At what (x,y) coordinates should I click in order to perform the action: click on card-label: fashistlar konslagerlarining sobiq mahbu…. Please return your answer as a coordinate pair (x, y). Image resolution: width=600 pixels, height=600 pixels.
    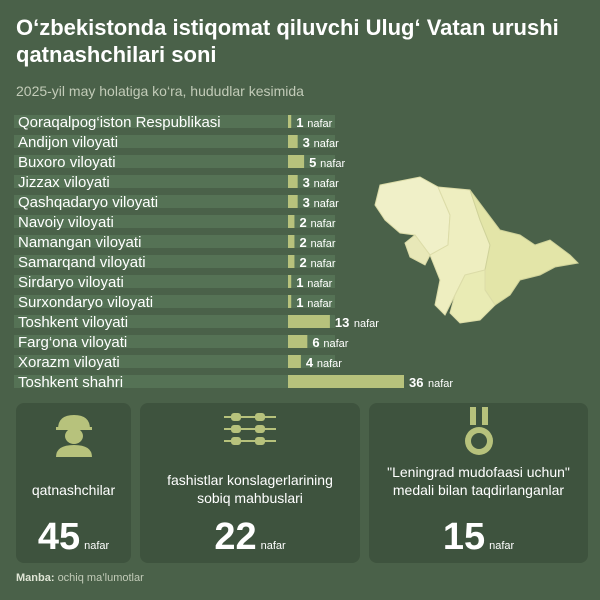
    Looking at the image, I should click on (250, 489).